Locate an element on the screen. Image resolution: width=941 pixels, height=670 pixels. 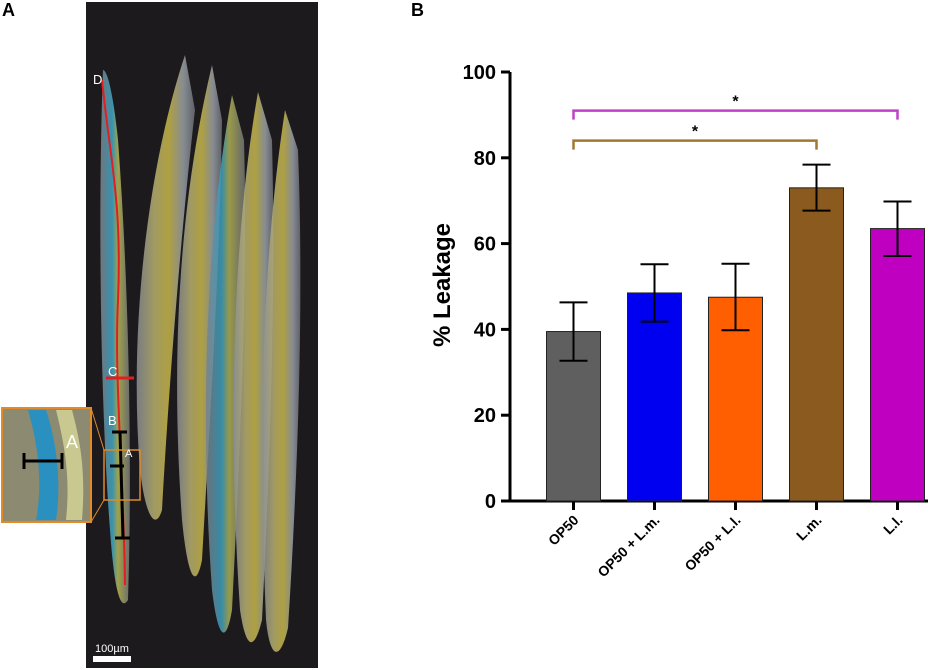
y-tick-label: 60 is located at coordinates (485, 245).